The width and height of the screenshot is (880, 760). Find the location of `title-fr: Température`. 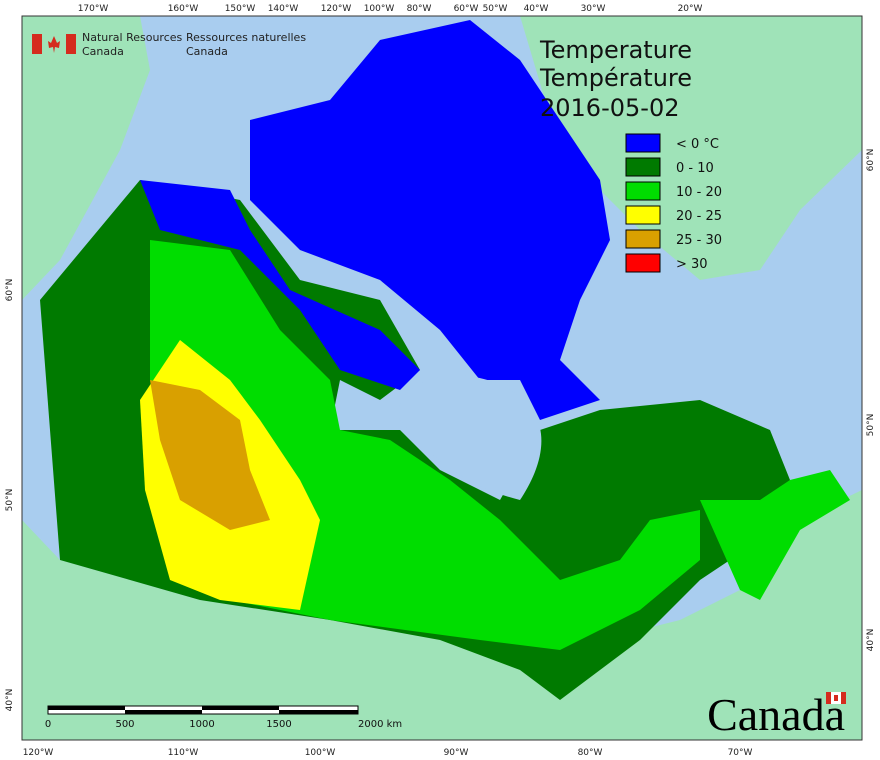

title-fr: Température is located at coordinates (615, 78).